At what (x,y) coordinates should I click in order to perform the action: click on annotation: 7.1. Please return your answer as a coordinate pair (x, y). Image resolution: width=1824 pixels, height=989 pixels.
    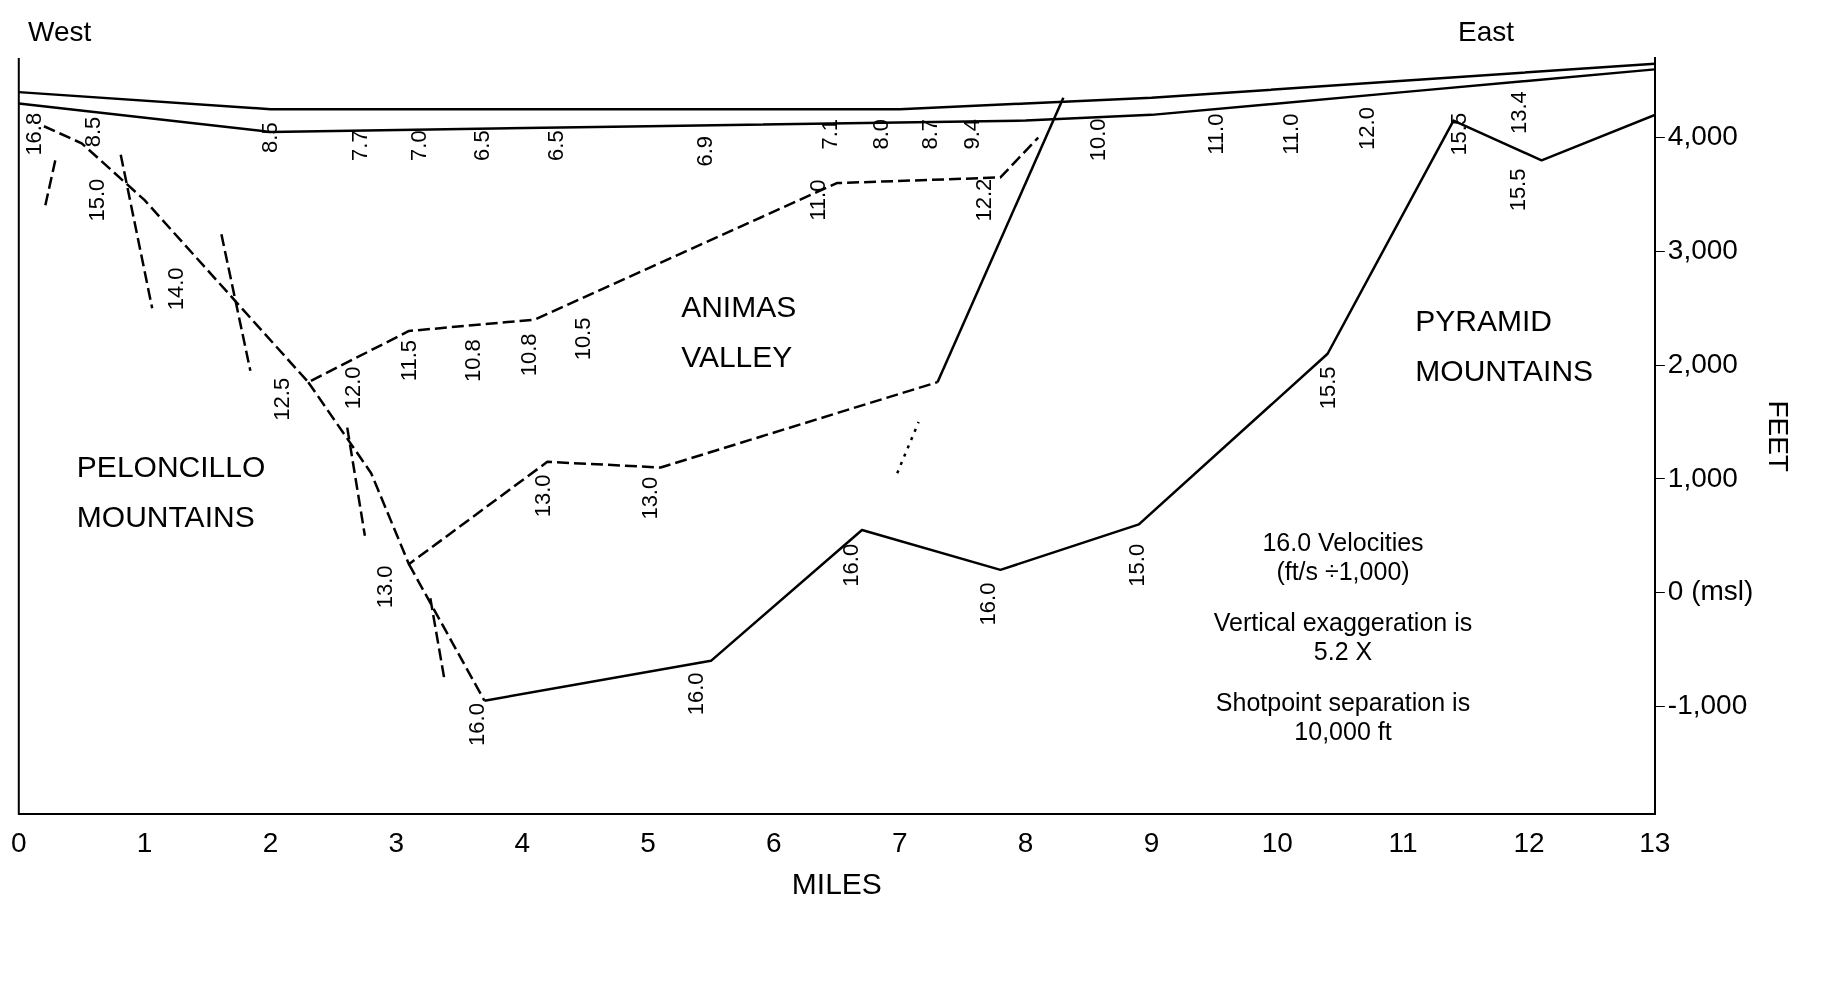
    Looking at the image, I should click on (829, 134).